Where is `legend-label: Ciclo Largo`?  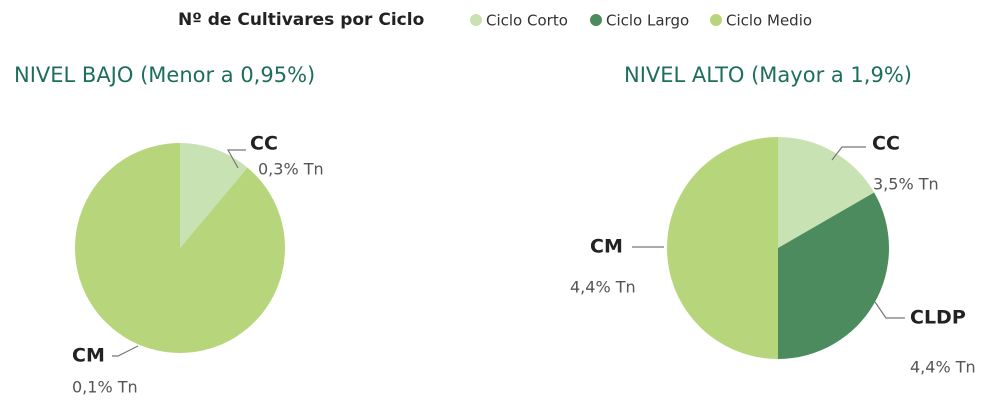 legend-label: Ciclo Largo is located at coordinates (647, 21).